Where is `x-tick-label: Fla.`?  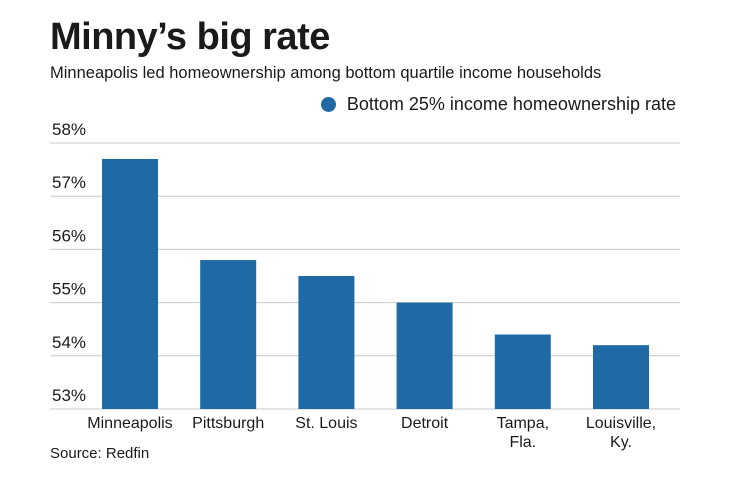 x-tick-label: Fla. is located at coordinates (522, 442).